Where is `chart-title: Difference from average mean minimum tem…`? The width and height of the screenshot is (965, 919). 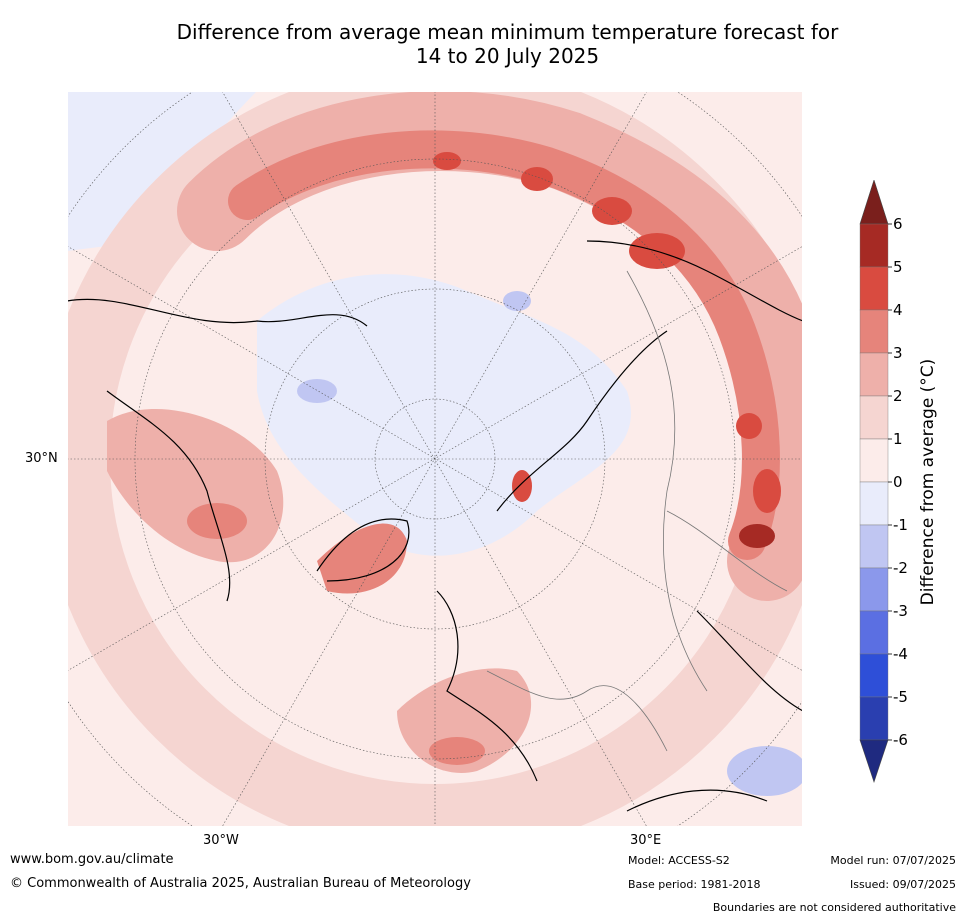 chart-title: Difference from average mean minimum tem… is located at coordinates (482, 44).